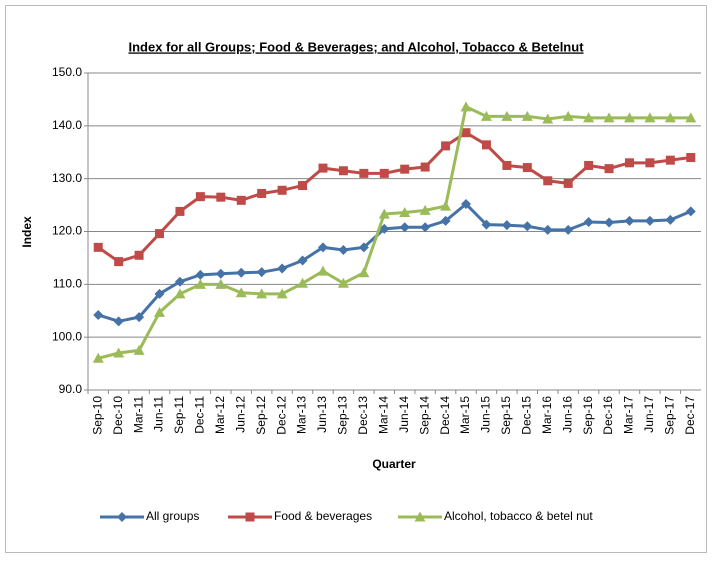  Describe the element at coordinates (343, 415) in the screenshot. I see `x-tick-label: Sep-13` at that location.